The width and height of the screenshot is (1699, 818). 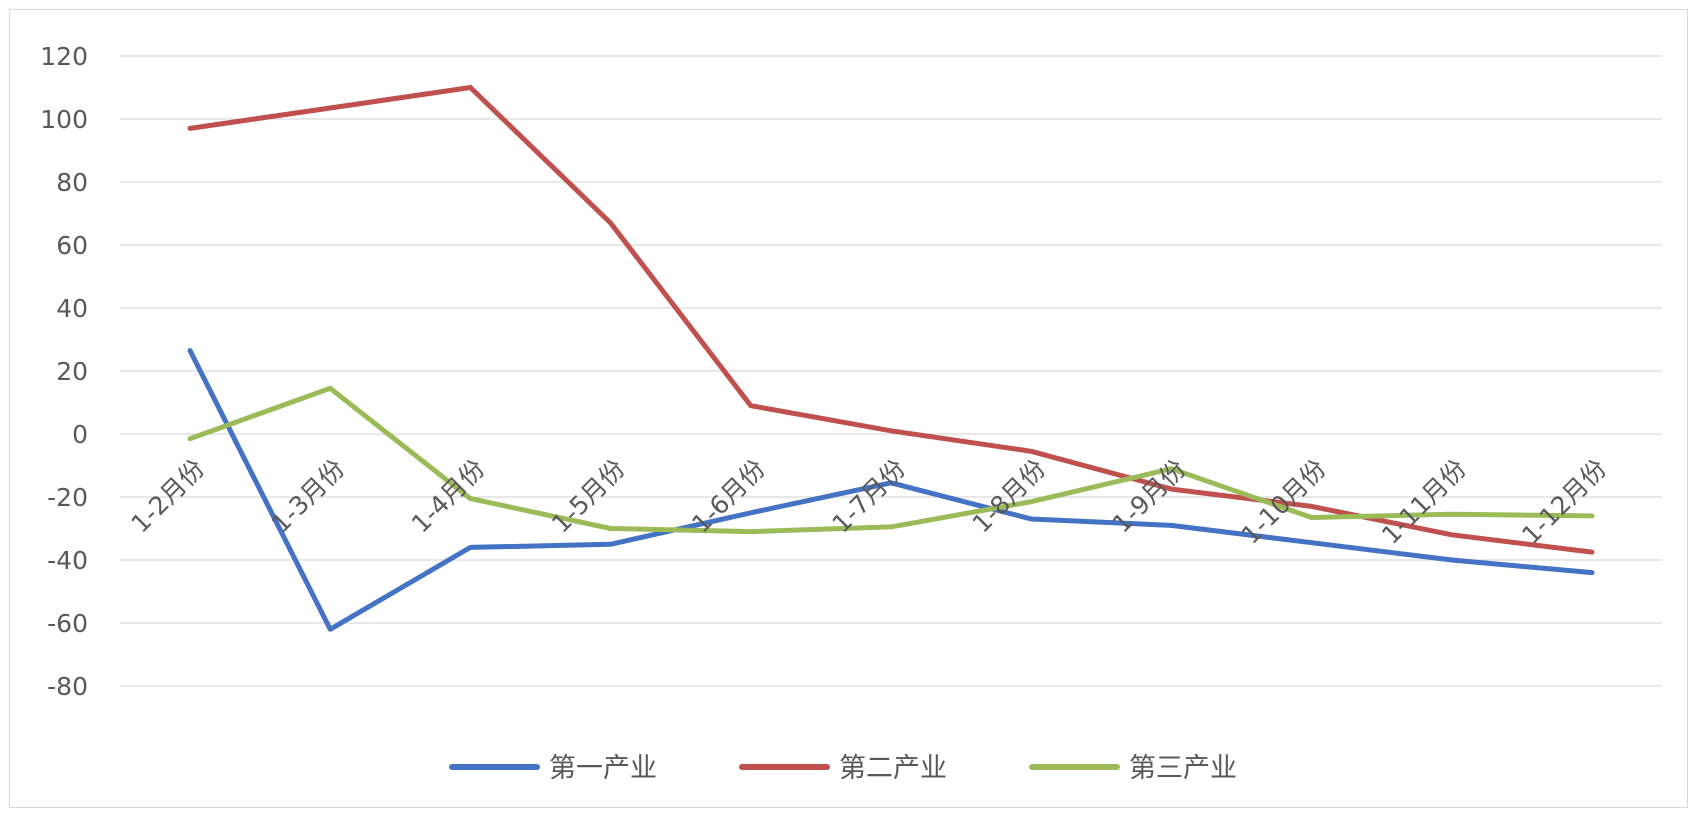 What do you see at coordinates (64, 119) in the screenshot?
I see `y-tick-label: 100` at bounding box center [64, 119].